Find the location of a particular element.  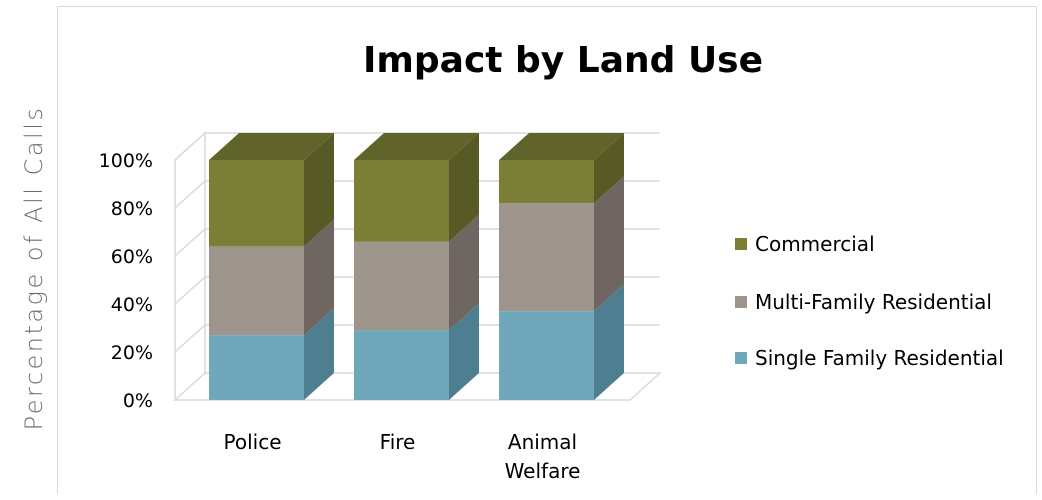

y-tick-label: 0% is located at coordinates (138, 401).